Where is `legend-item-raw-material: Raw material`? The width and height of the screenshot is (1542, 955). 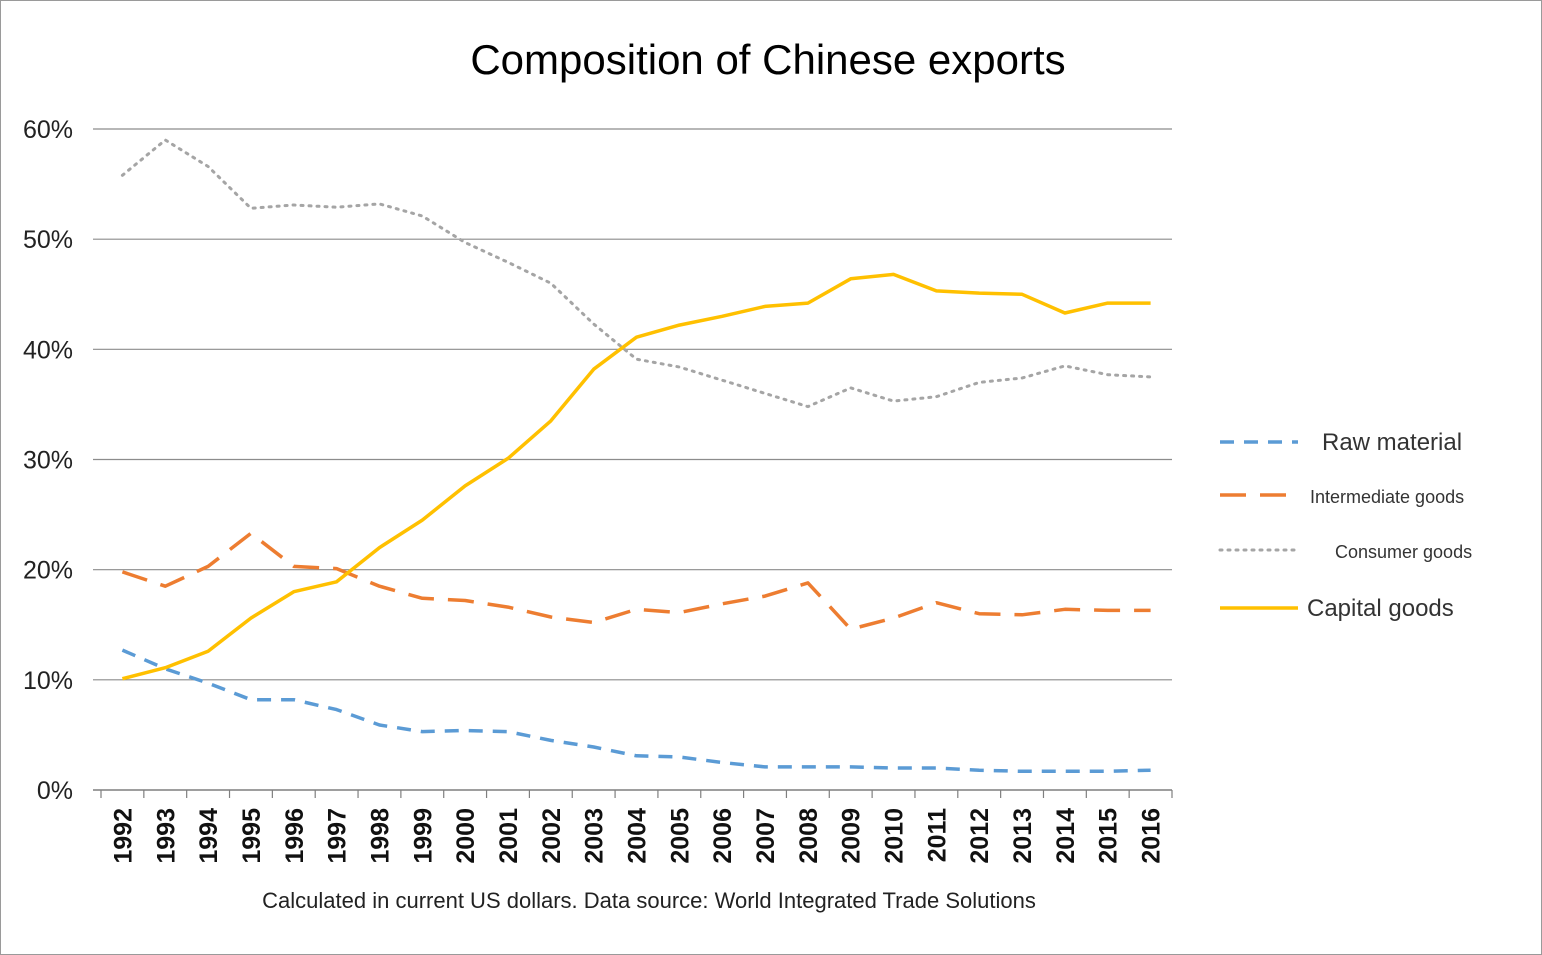
legend-item-raw-material: Raw material is located at coordinates (1341, 442).